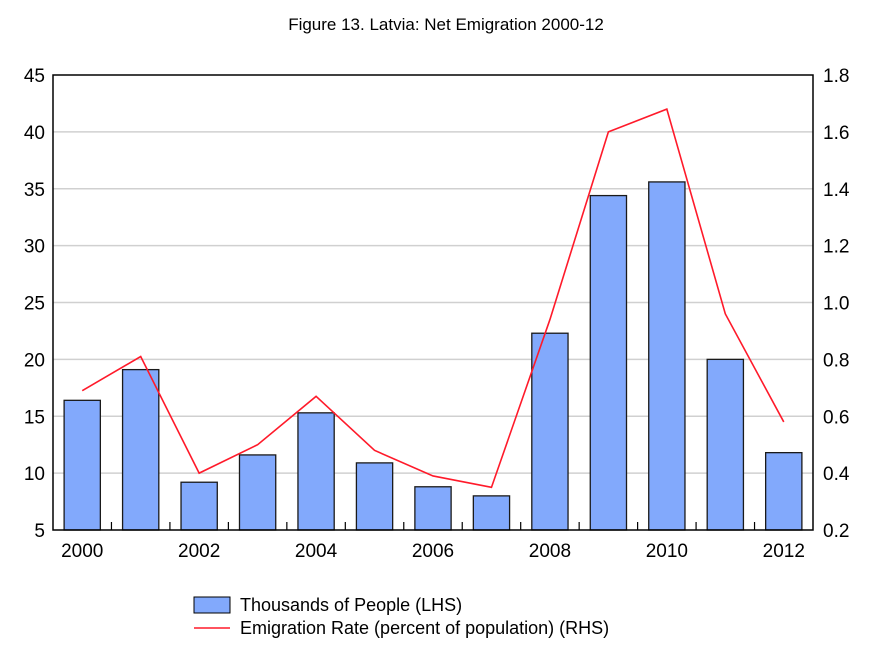 The image size is (892, 654). I want to click on bar-2010, so click(667, 356).